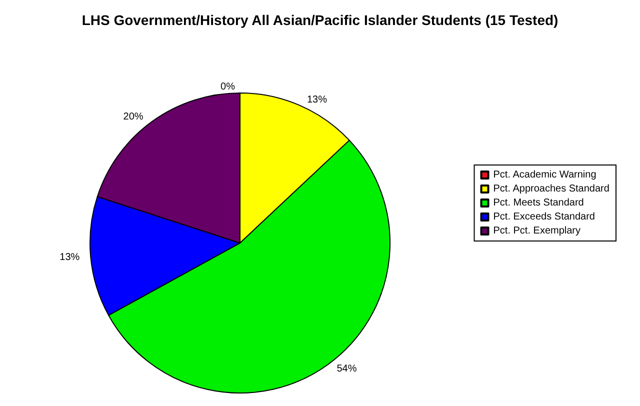 Image resolution: width=640 pixels, height=406 pixels. I want to click on chart-title: LHS Government/History All Asian/Pacific Islander Students (15 Tested), so click(320, 20).